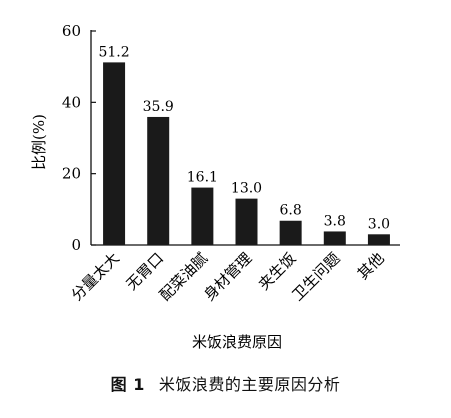 The height and width of the screenshot is (418, 451). I want to click on y-axis-title: 比例(%), so click(39, 142).